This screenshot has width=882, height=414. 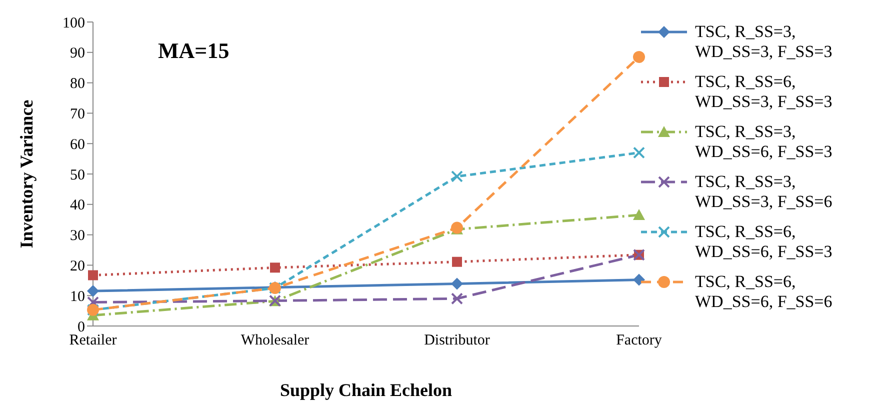 What do you see at coordinates (73, 23) in the screenshot?
I see `y-tick-label: 100` at bounding box center [73, 23].